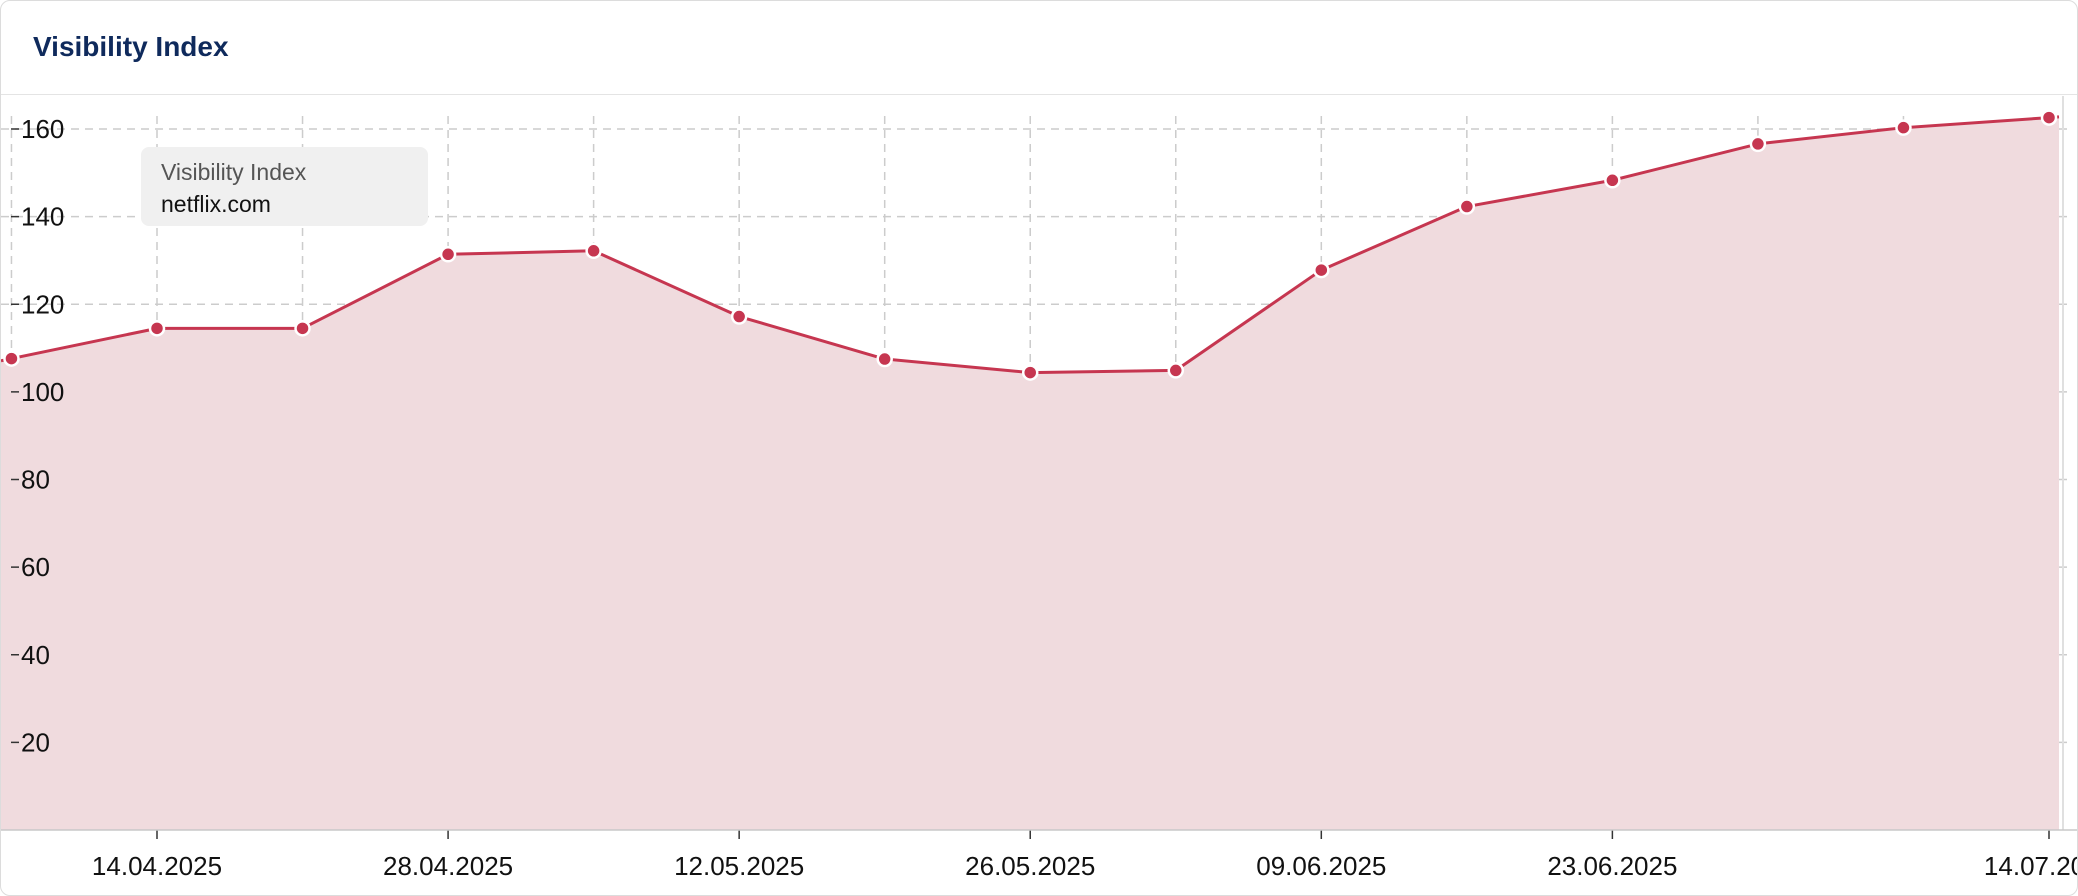  Describe the element at coordinates (157, 866) in the screenshot. I see `x-tick-label-0: 14.04.2025` at that location.